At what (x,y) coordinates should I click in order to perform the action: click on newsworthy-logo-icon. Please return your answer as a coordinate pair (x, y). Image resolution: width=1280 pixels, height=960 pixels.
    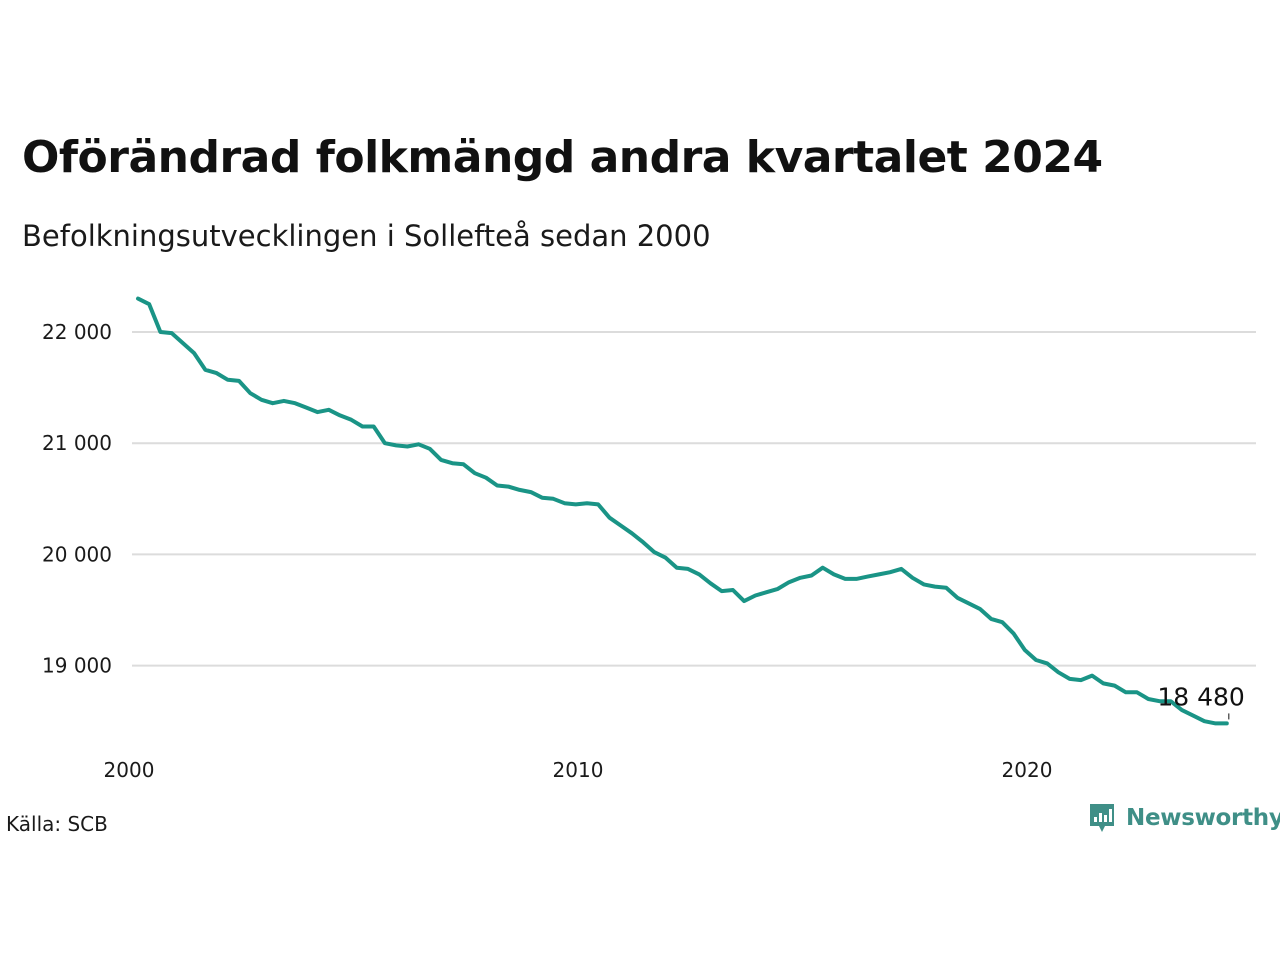
    Looking at the image, I should click on (1102, 818).